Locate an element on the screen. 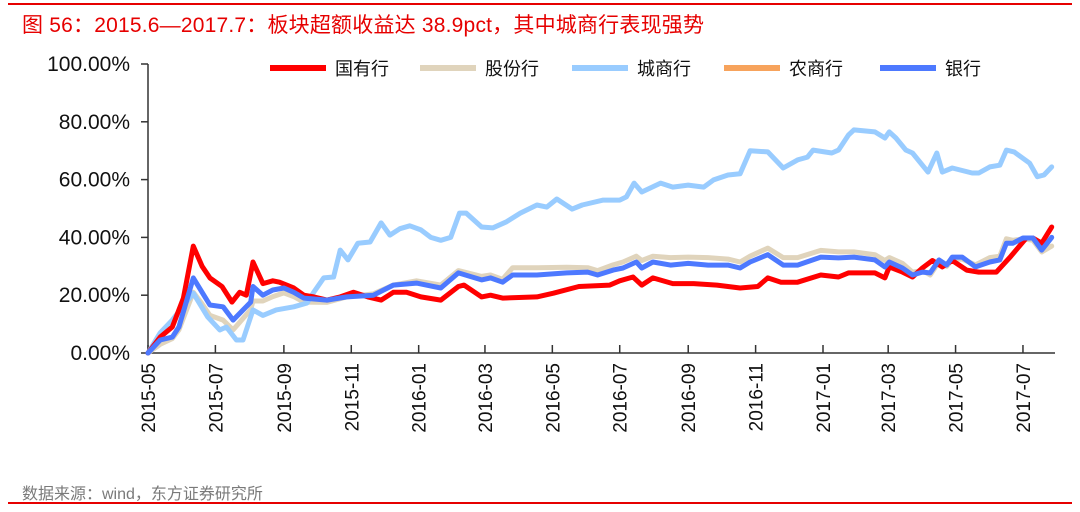 The image size is (1080, 512). x-tick-label: 2017-01 is located at coordinates (824, 398).